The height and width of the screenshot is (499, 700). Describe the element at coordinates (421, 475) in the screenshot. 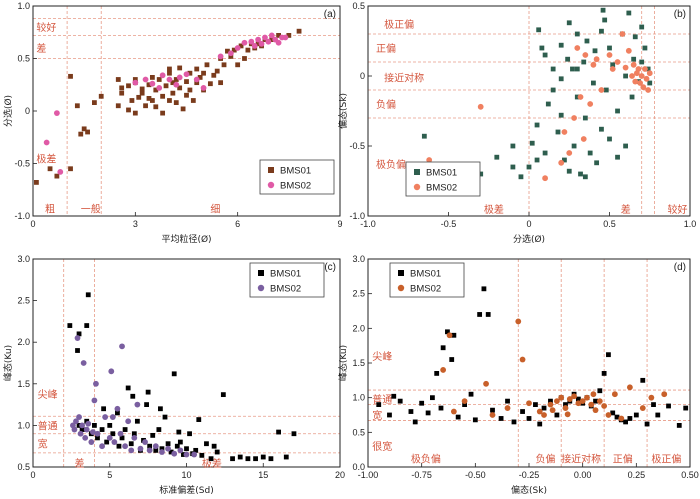

I see `x-tick-label: -0.75` at that location.